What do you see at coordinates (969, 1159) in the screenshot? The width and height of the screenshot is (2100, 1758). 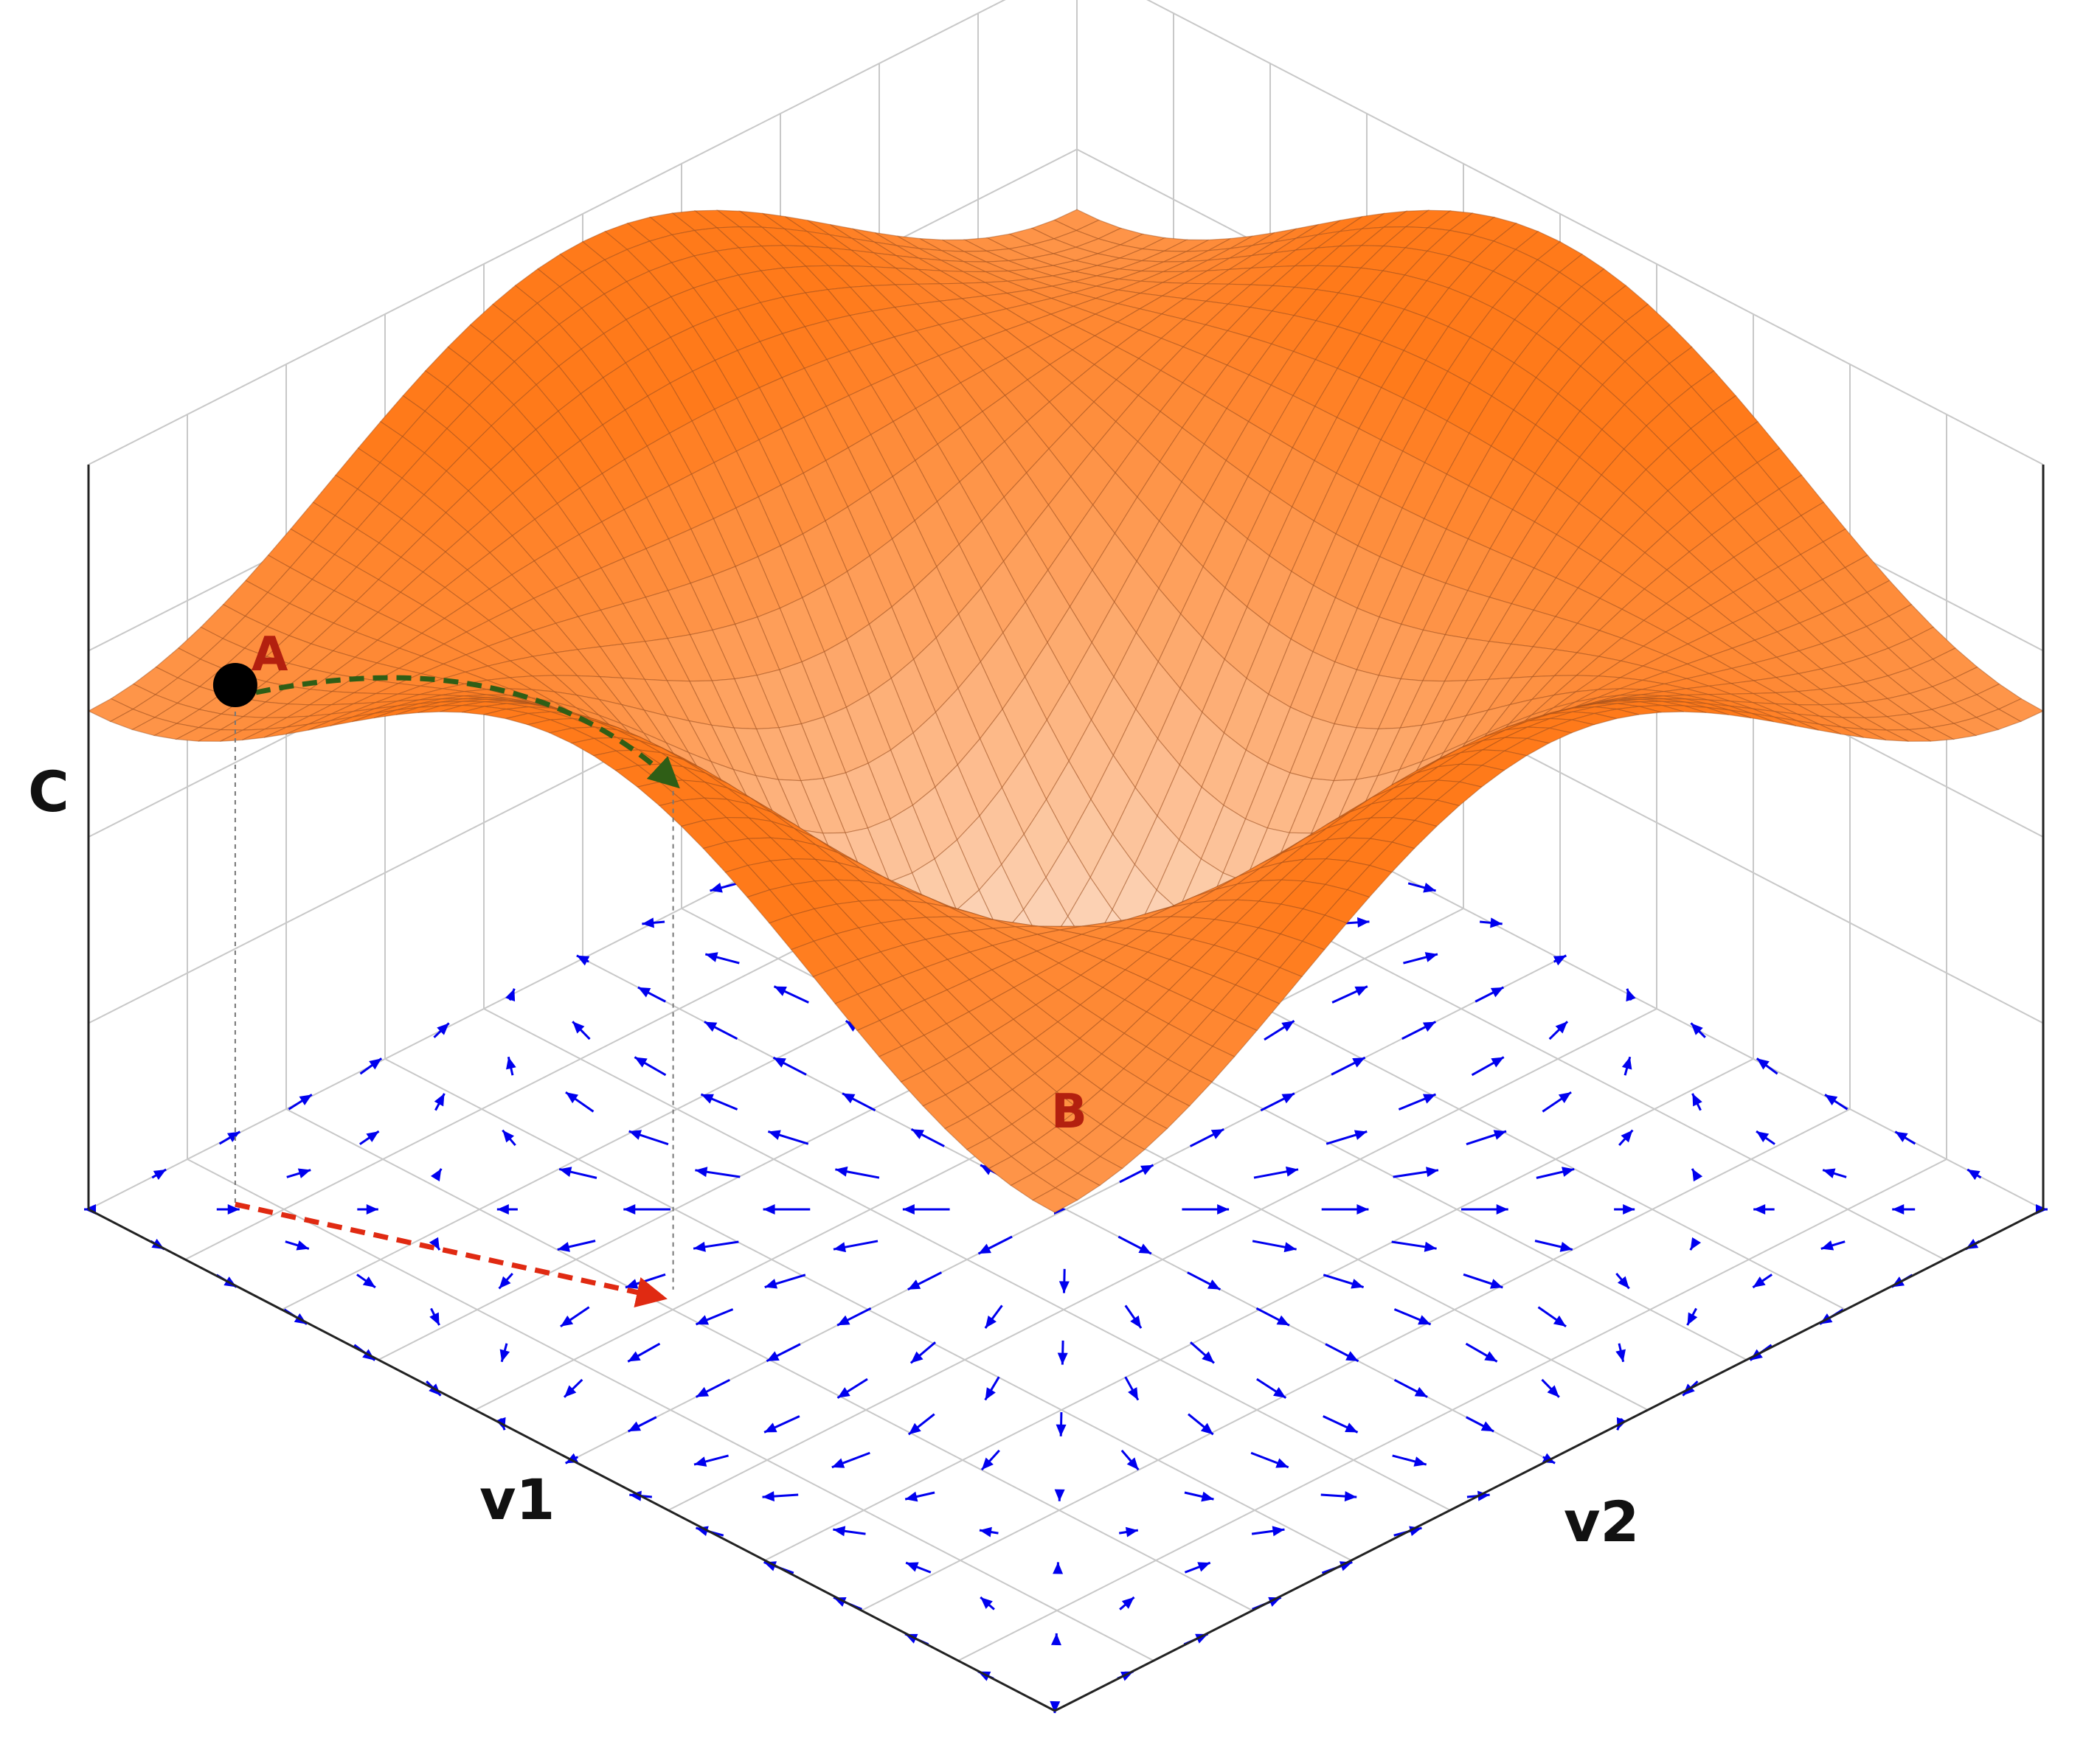 I see `floor-grid-line` at bounding box center [969, 1159].